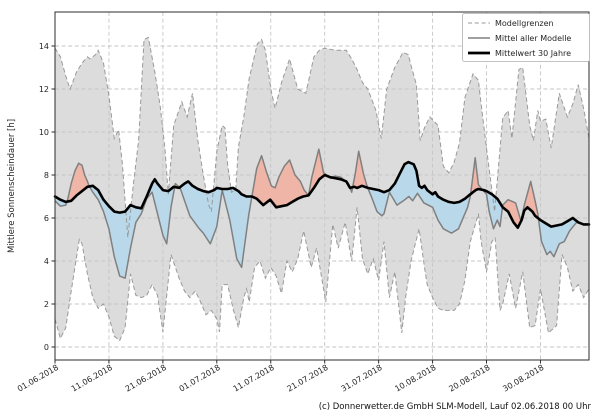  Describe the element at coordinates (46, 347) in the screenshot. I see `y-tick-label: 0` at that location.